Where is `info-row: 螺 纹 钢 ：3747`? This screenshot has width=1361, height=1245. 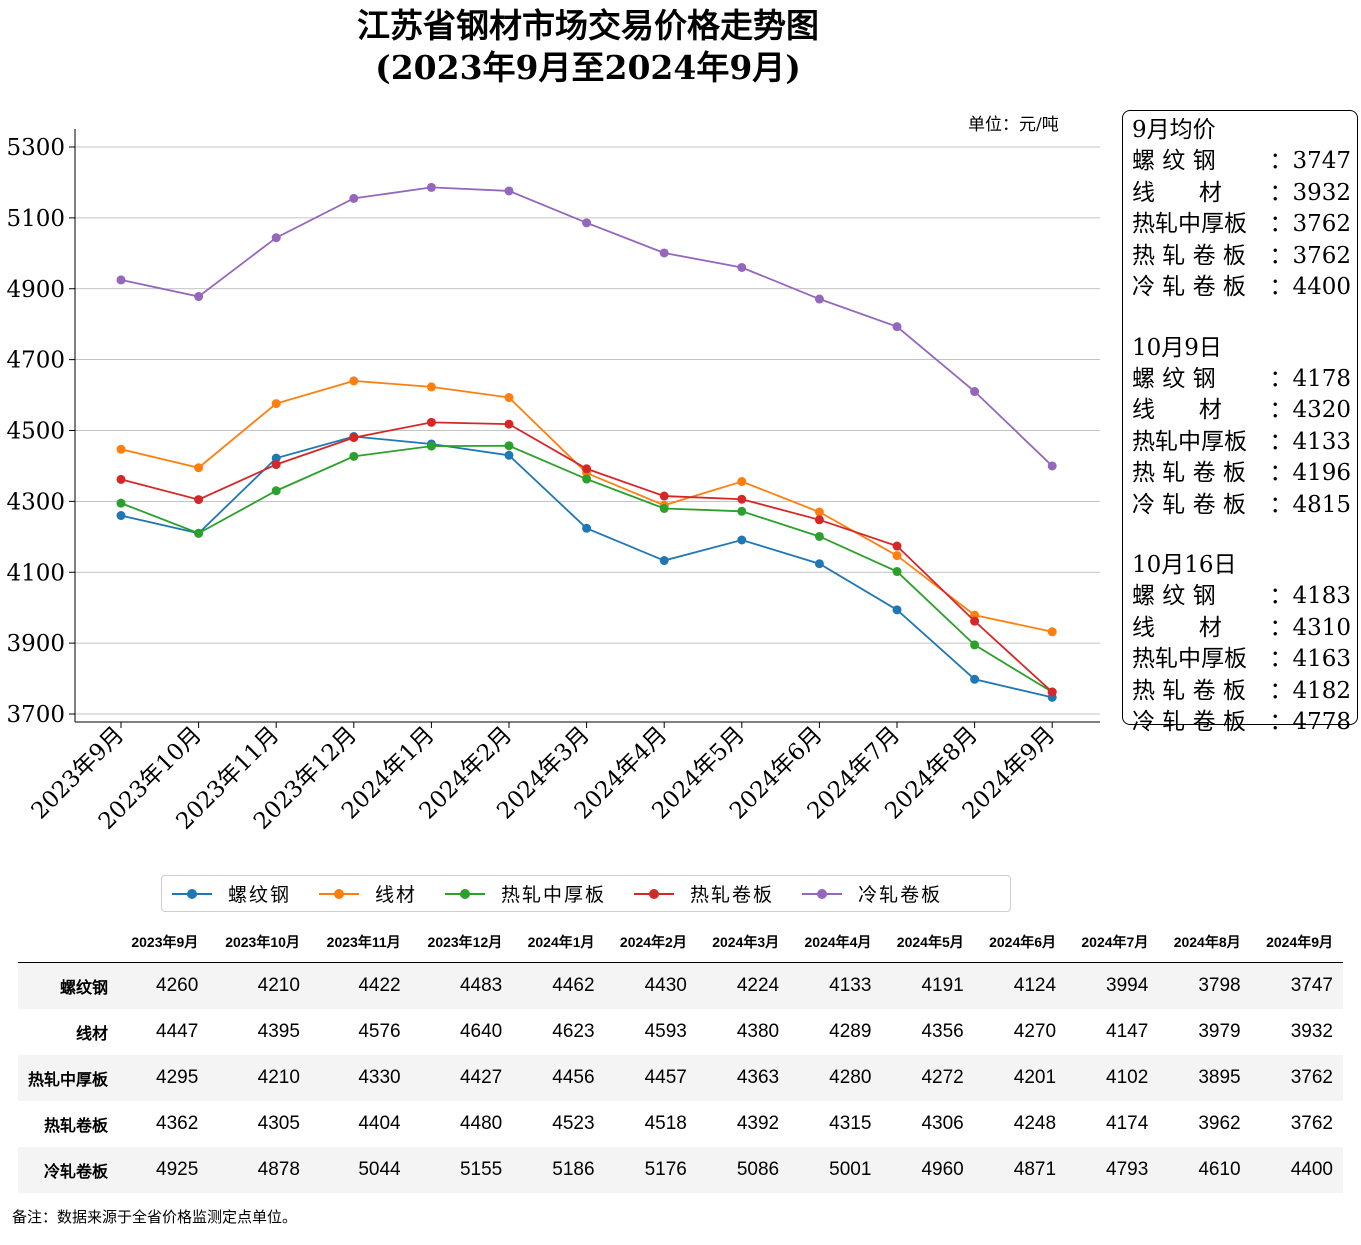 info-row: 螺 纹 钢 ：3747 is located at coordinates (1241, 162).